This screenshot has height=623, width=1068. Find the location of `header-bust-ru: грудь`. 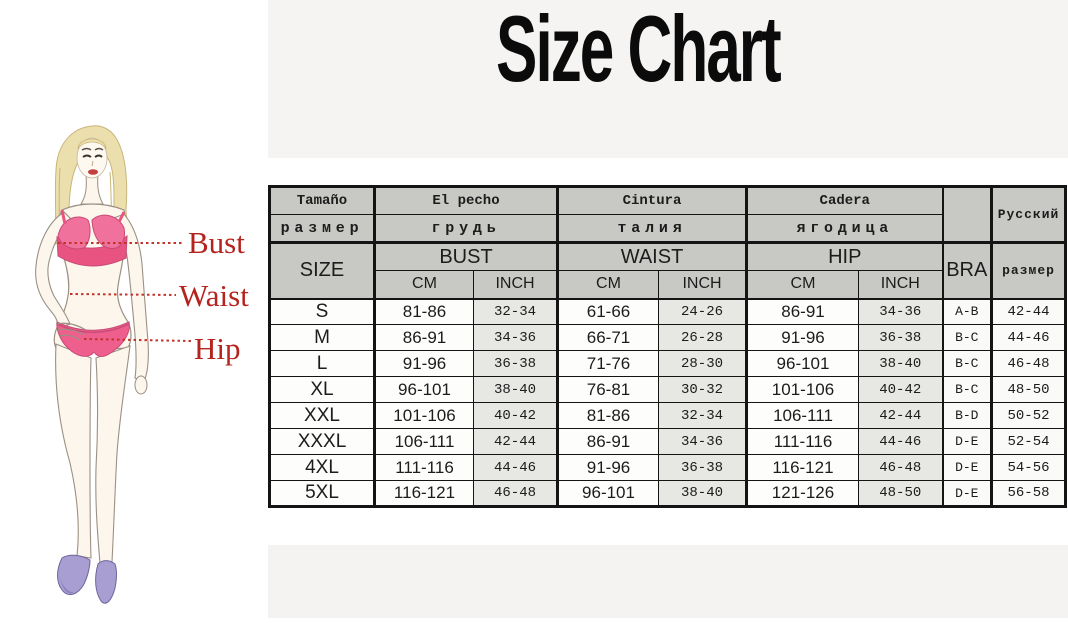

header-bust-ru: грудь is located at coordinates (465, 229).